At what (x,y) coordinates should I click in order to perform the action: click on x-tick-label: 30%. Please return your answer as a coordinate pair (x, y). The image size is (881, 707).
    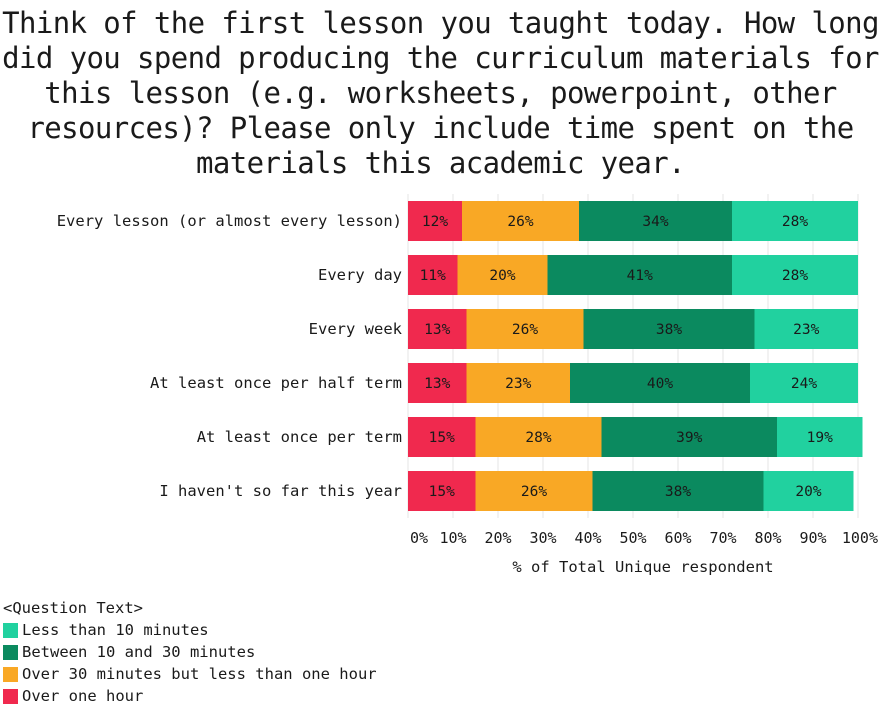
    Looking at the image, I should click on (542, 538).